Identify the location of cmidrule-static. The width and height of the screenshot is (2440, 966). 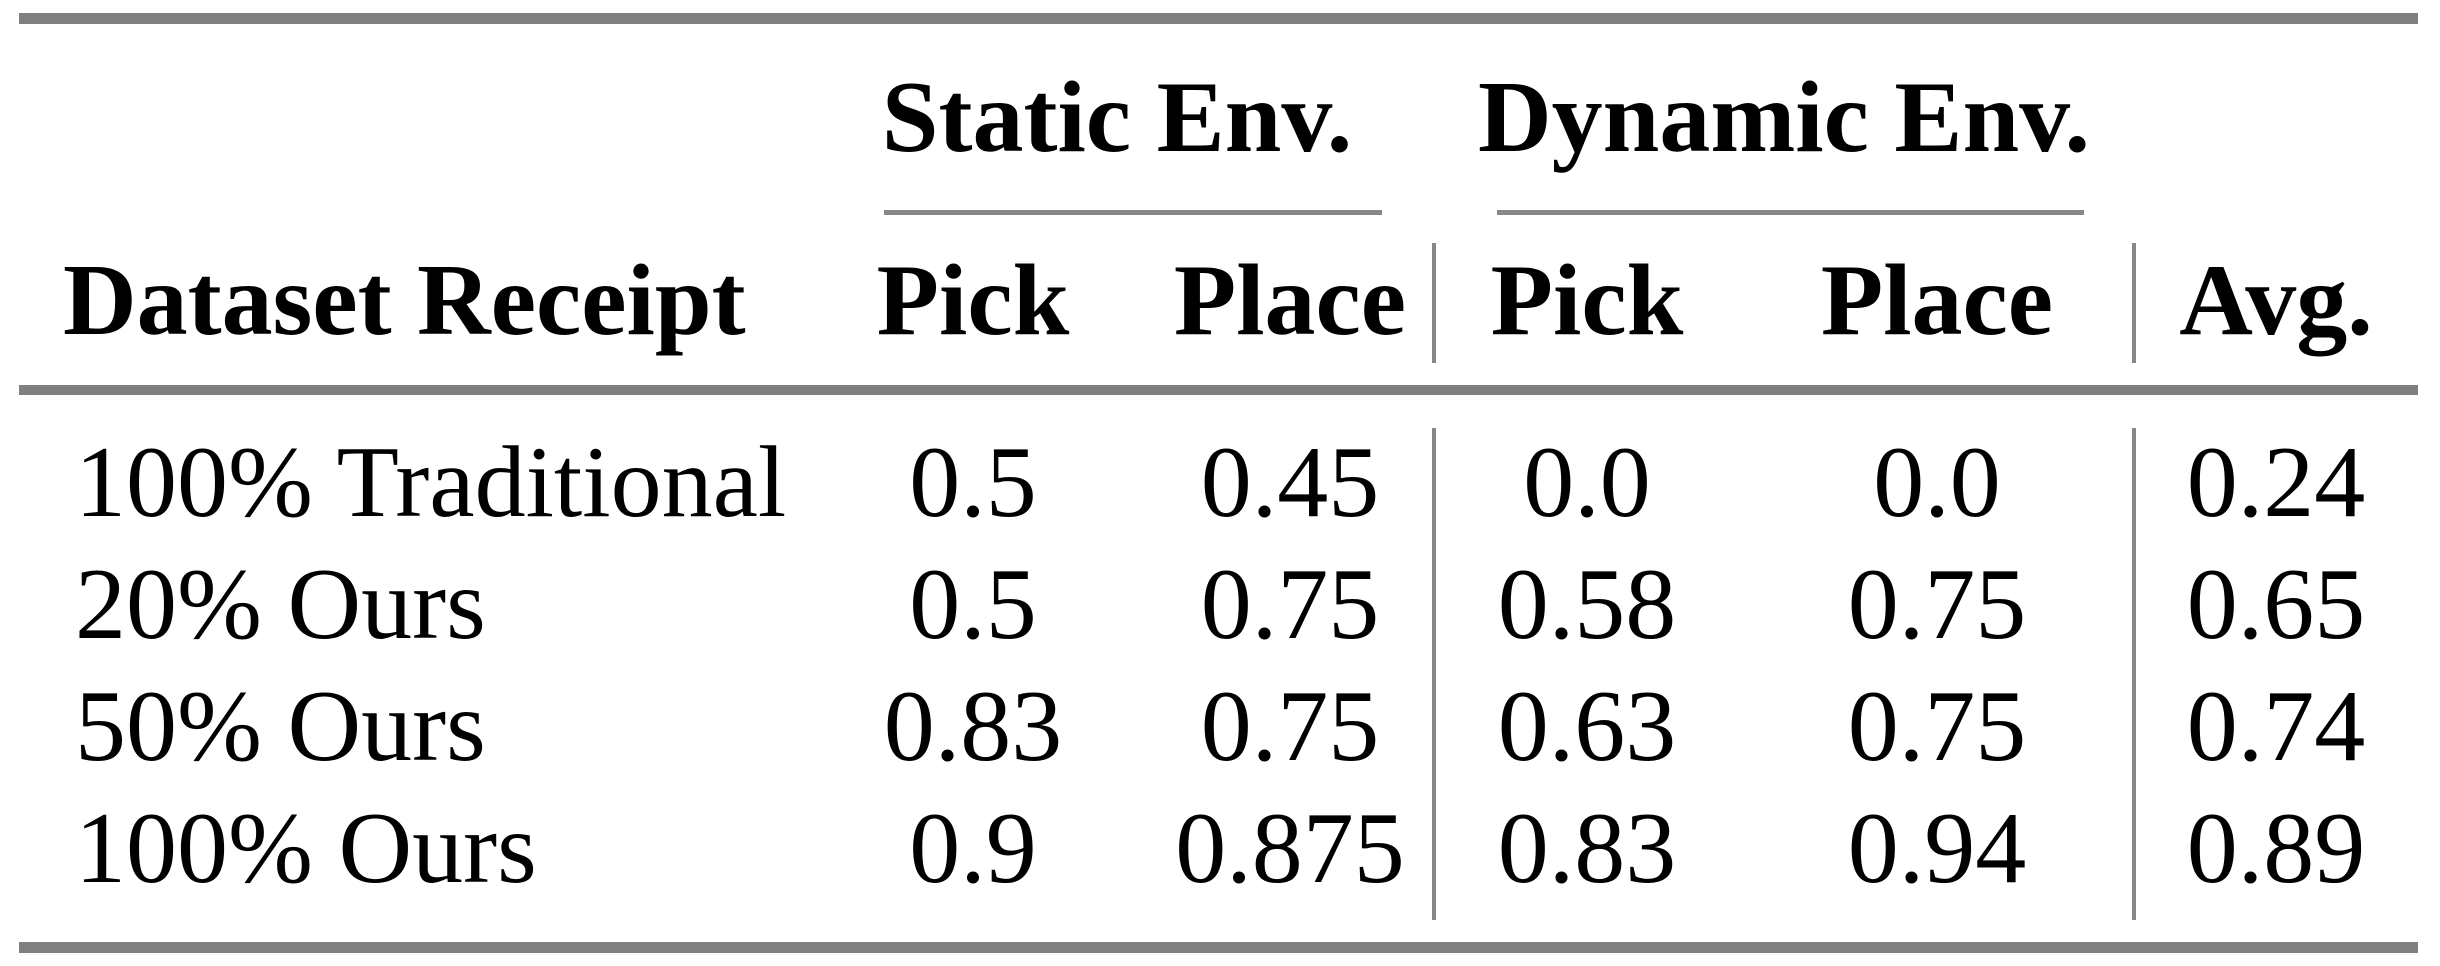
(1133, 212).